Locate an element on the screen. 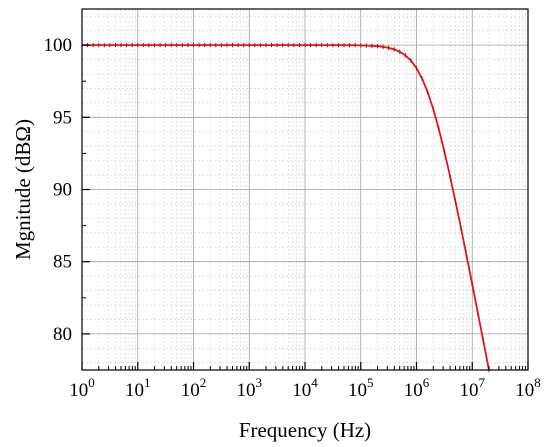 The image size is (550, 447). y-tick-labels: 80 85 90 95 100 is located at coordinates (58, 190).